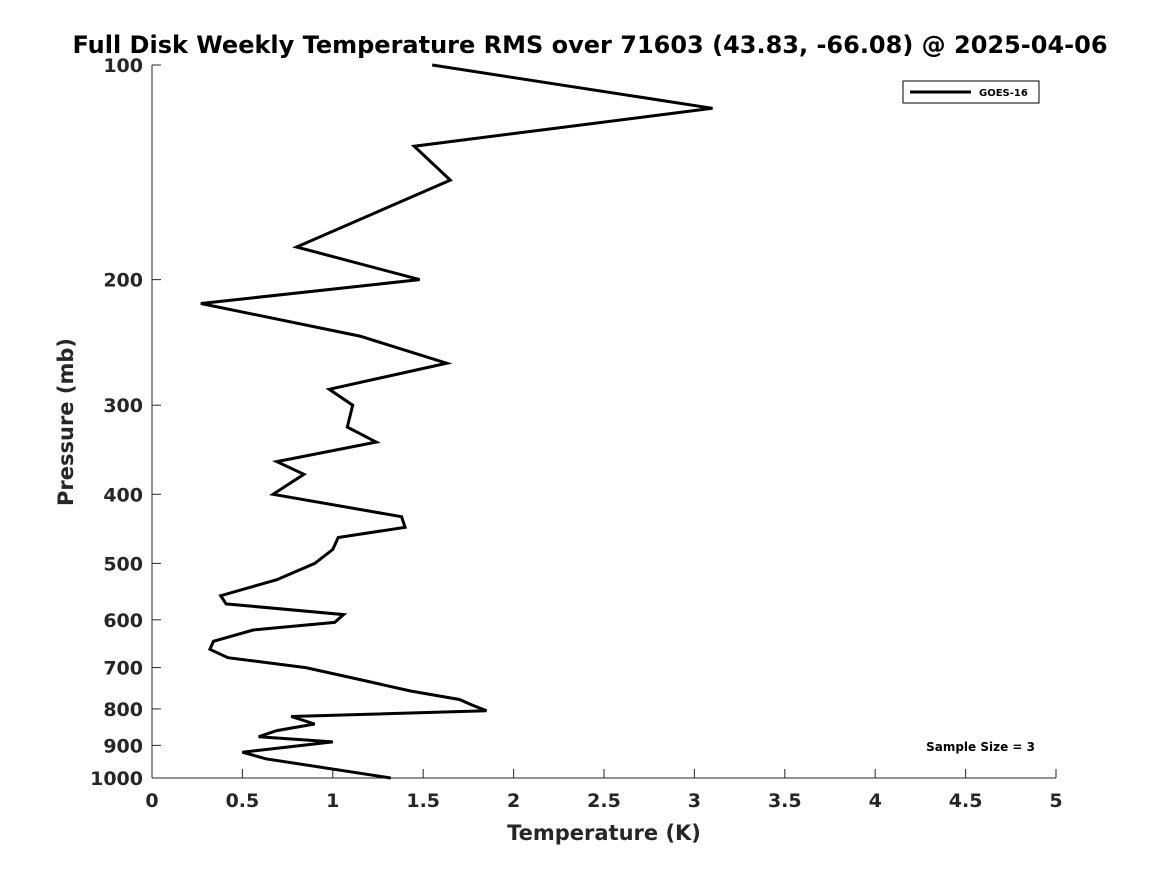 The width and height of the screenshot is (1167, 875). I want to click on x-tick-label: 1, so click(332, 801).